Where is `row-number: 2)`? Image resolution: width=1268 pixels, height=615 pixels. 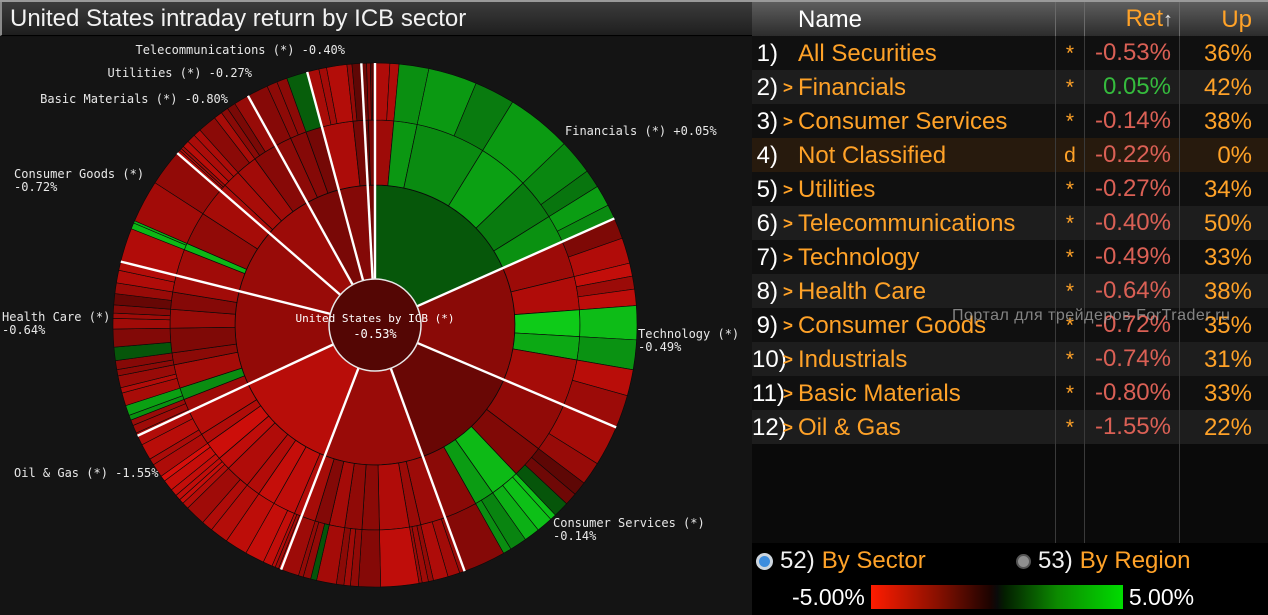 row-number: 2) is located at coordinates (767, 87).